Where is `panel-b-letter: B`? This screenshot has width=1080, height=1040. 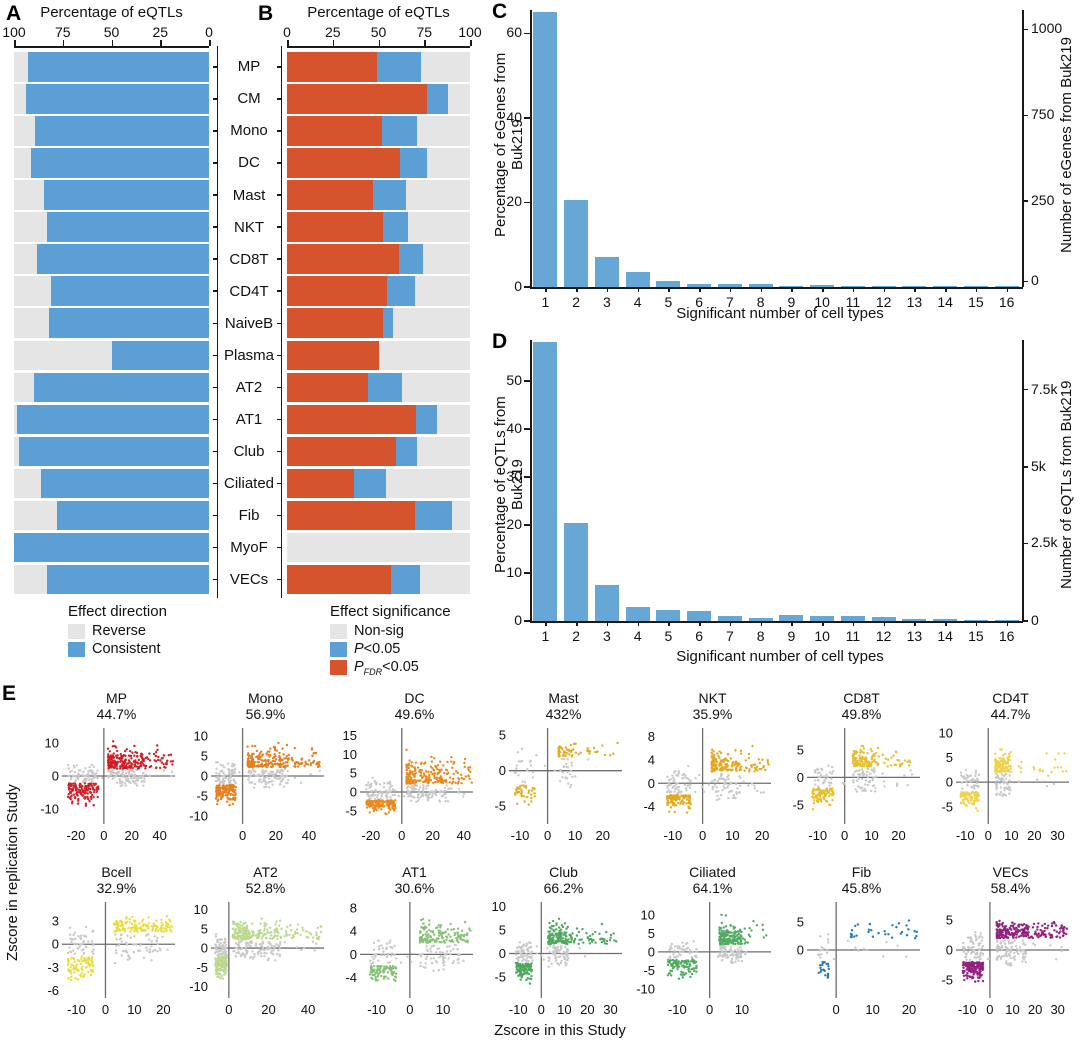
panel-b-letter: B is located at coordinates (266, 13).